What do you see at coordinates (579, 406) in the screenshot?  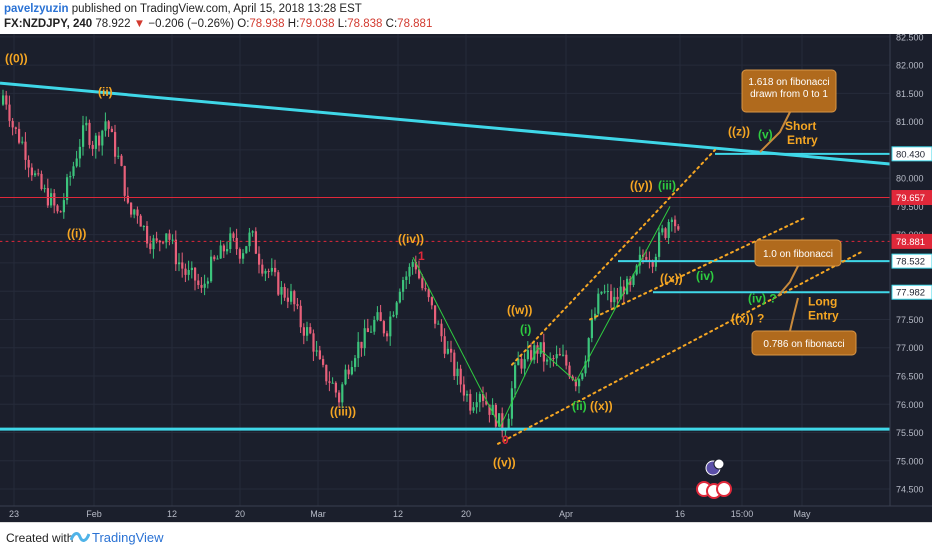 I see `wave-label: (ii)` at bounding box center [579, 406].